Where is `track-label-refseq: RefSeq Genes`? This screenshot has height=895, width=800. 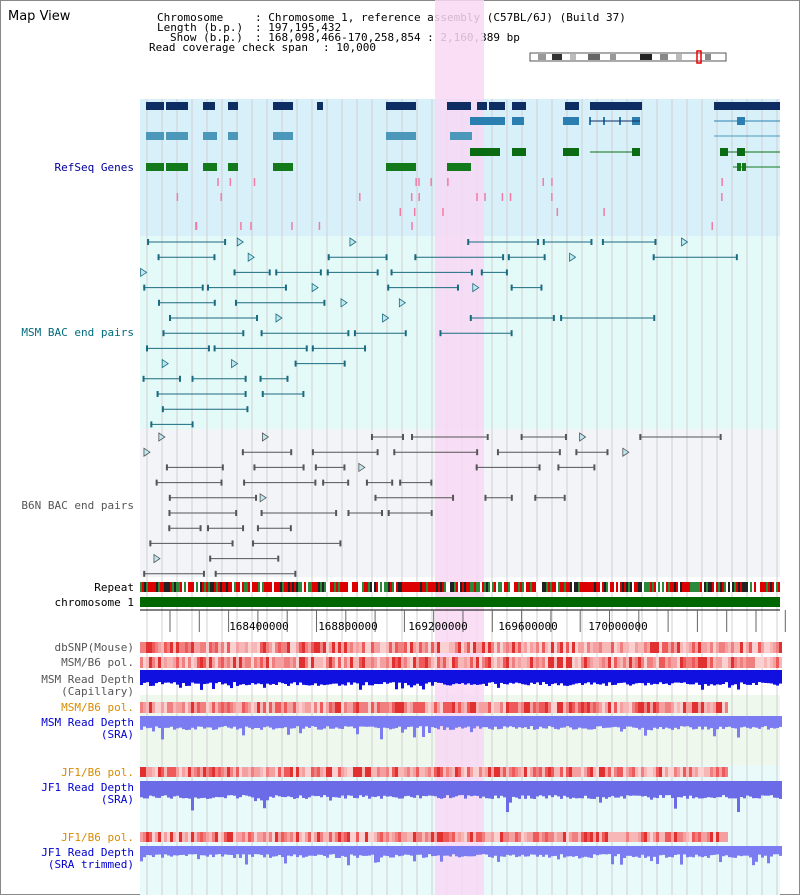
track-label-refseq: RefSeq Genes is located at coordinates (94, 167).